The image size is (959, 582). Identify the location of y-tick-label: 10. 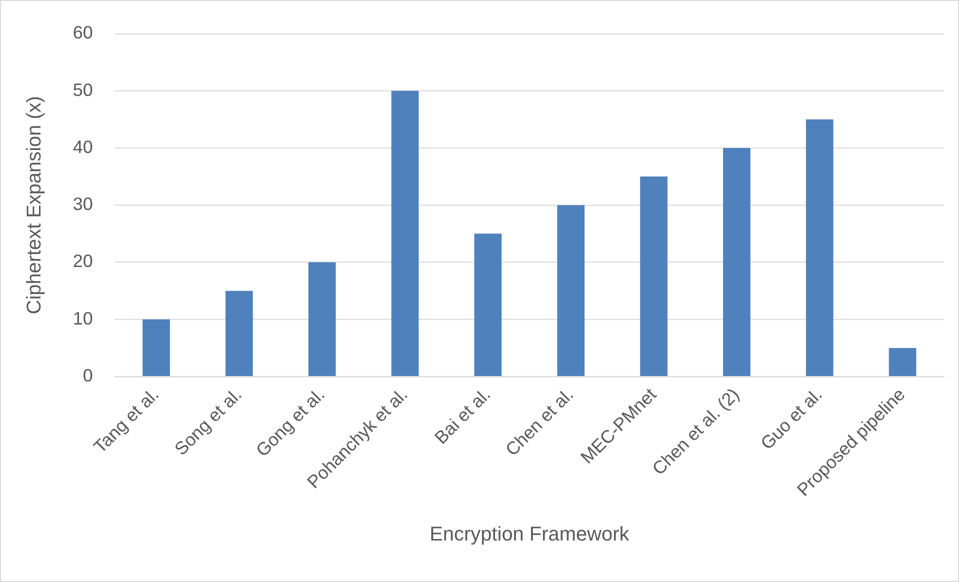
(82, 318).